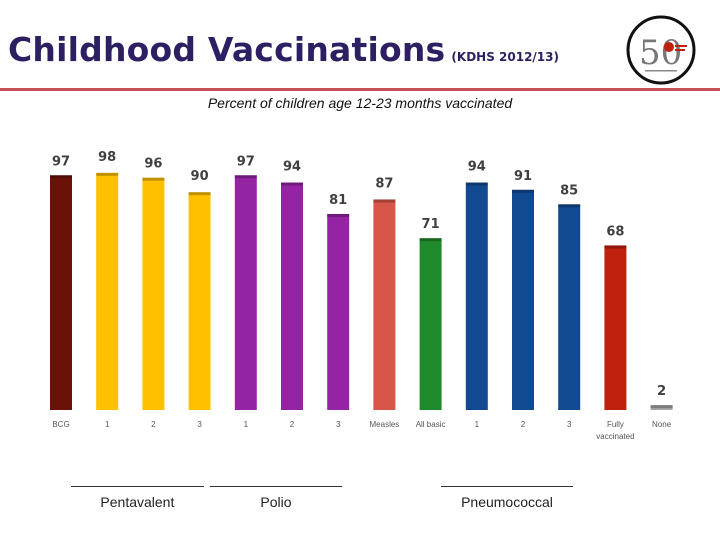  Describe the element at coordinates (384, 183) in the screenshot. I see `bar-value-label: 87` at that location.